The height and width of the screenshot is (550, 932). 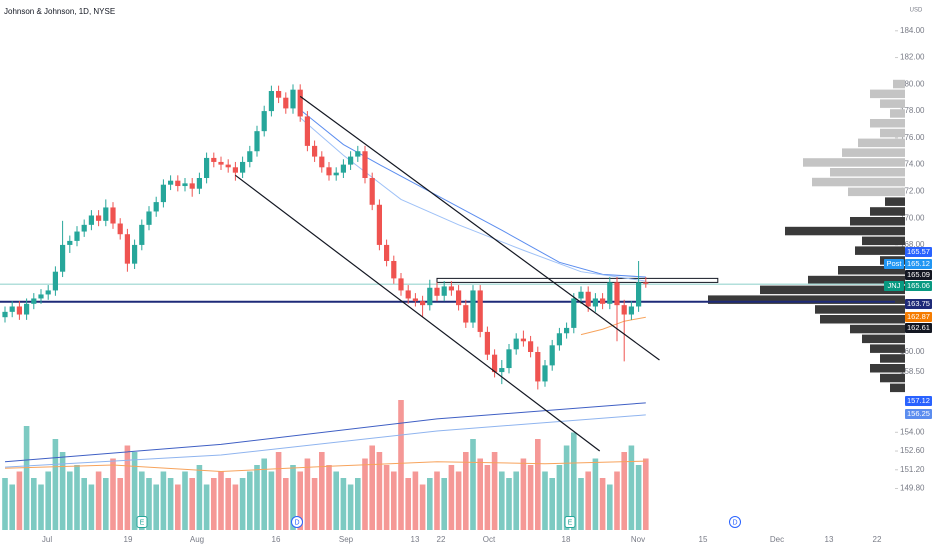 I want to click on y-tick-label: 178.00, so click(x=912, y=110).